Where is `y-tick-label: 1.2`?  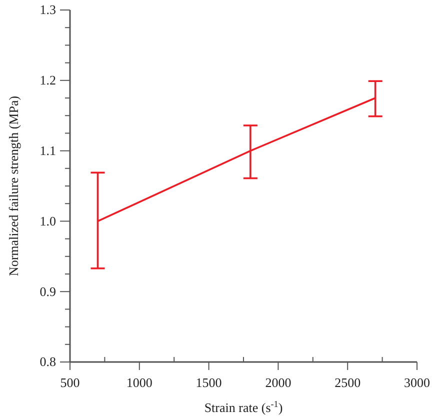
y-tick-label: 1.2 is located at coordinates (48, 80).